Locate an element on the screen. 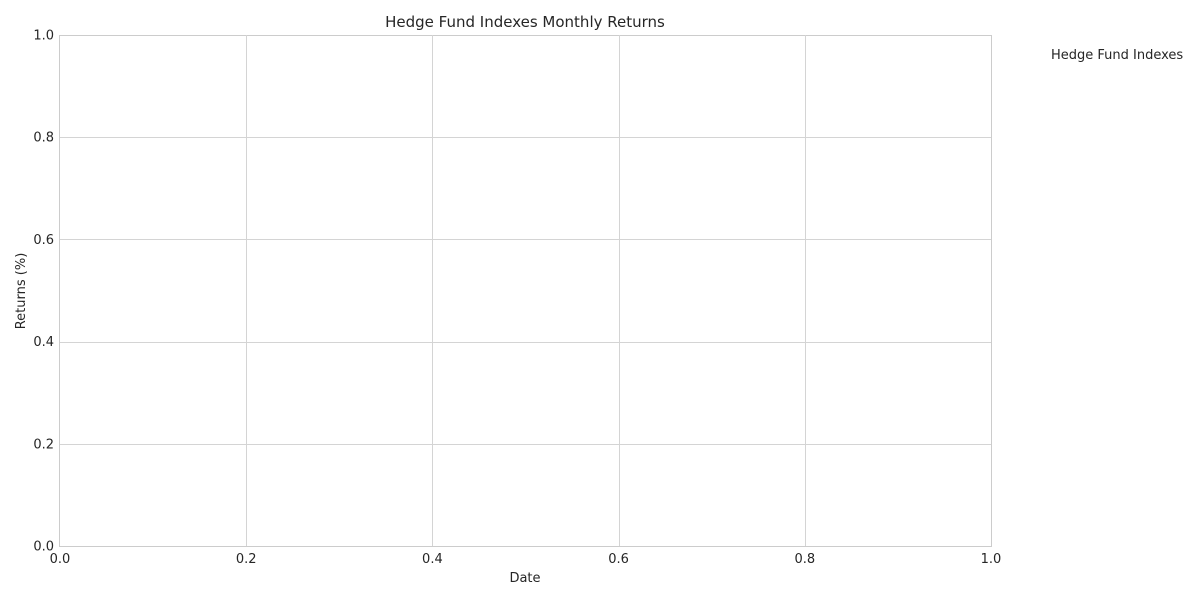 The image size is (1200, 600). x-tick-labels: 0.0 0.2 0.4 0.6 0.8 1.0 is located at coordinates (526, 559).